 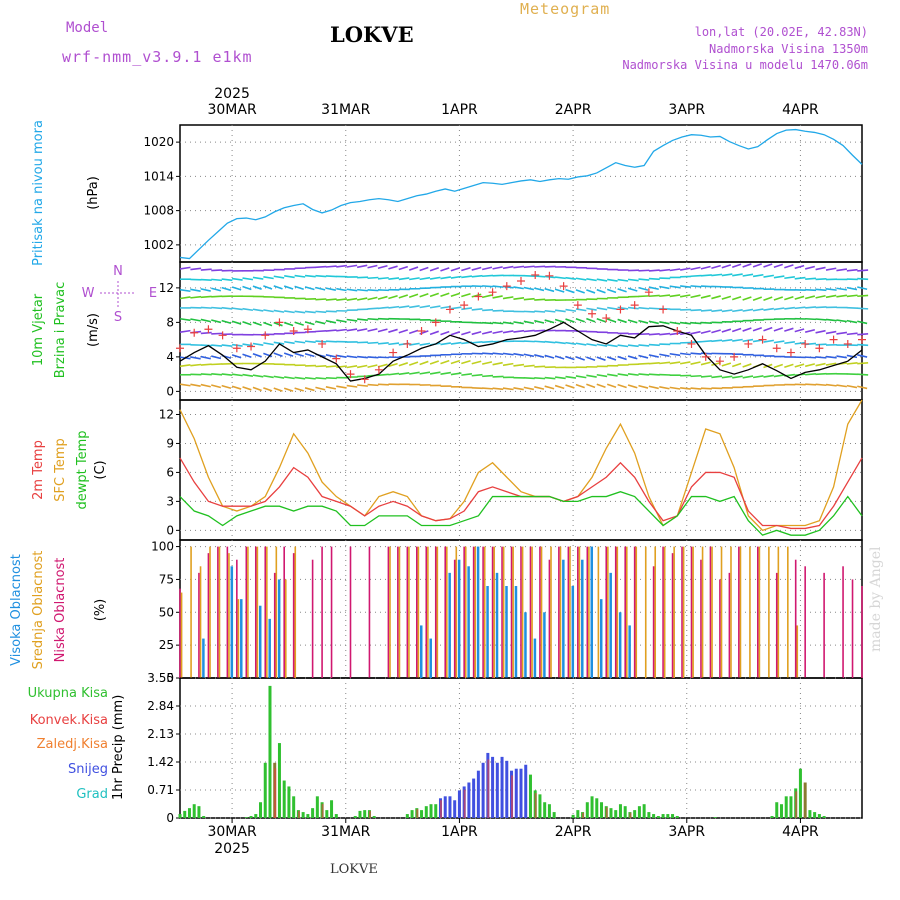 I want to click on footer-station: LOKVE, so click(x=354, y=869).